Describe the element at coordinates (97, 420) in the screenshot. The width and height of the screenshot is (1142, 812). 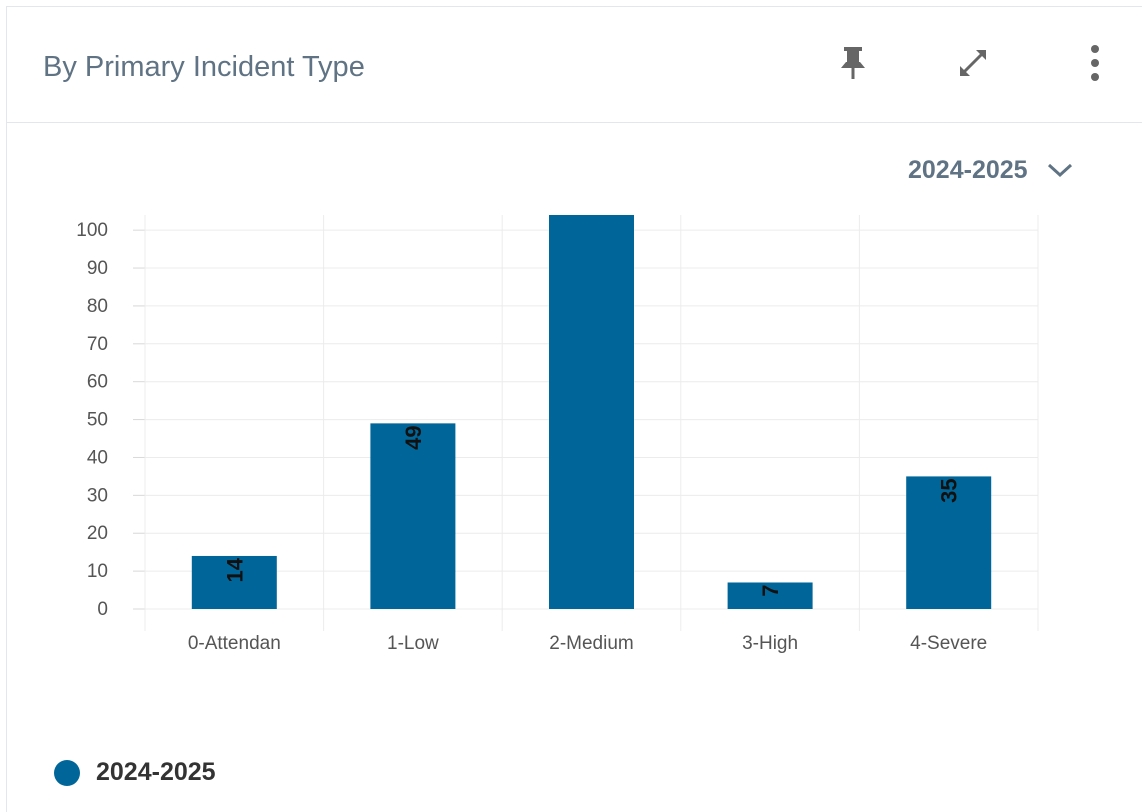
I see `y-tick-label: 50` at that location.